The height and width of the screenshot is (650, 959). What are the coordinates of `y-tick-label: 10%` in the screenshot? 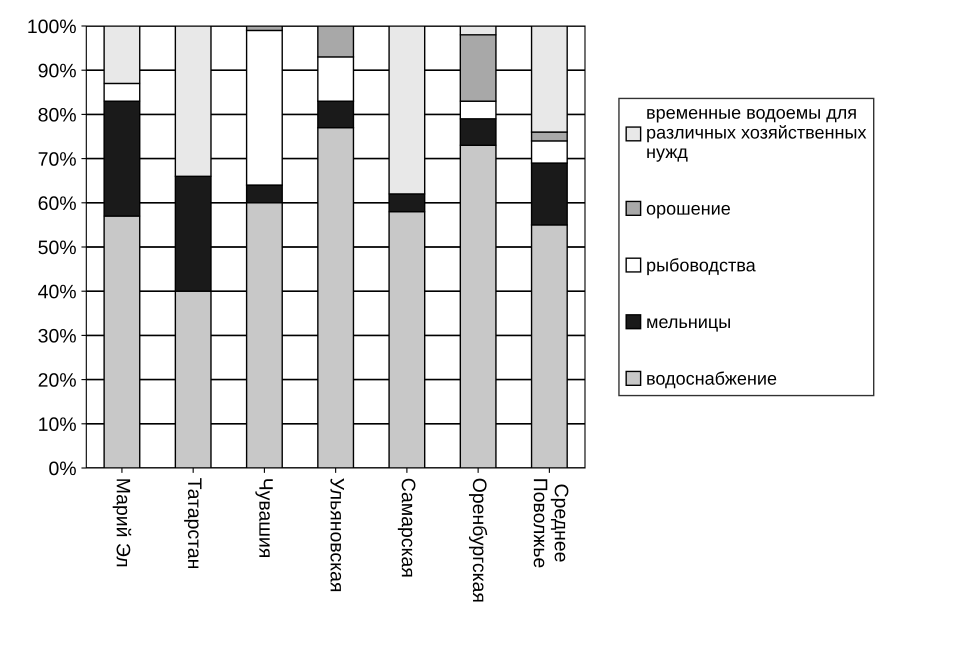 It's located at (57, 424).